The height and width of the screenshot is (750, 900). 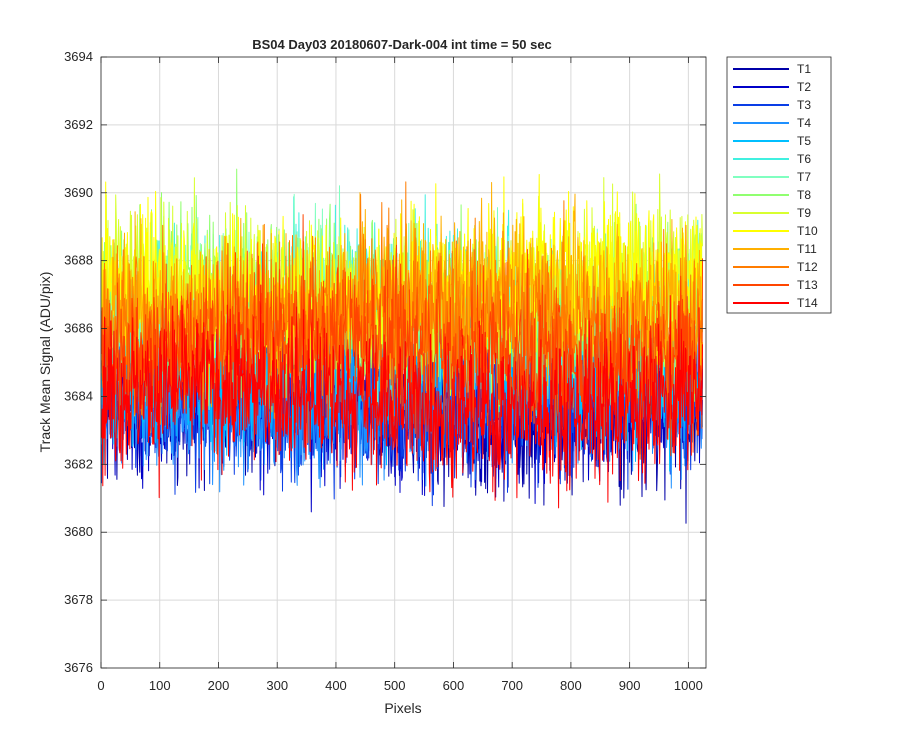 I want to click on legend-label-t10: T10, so click(x=807, y=231).